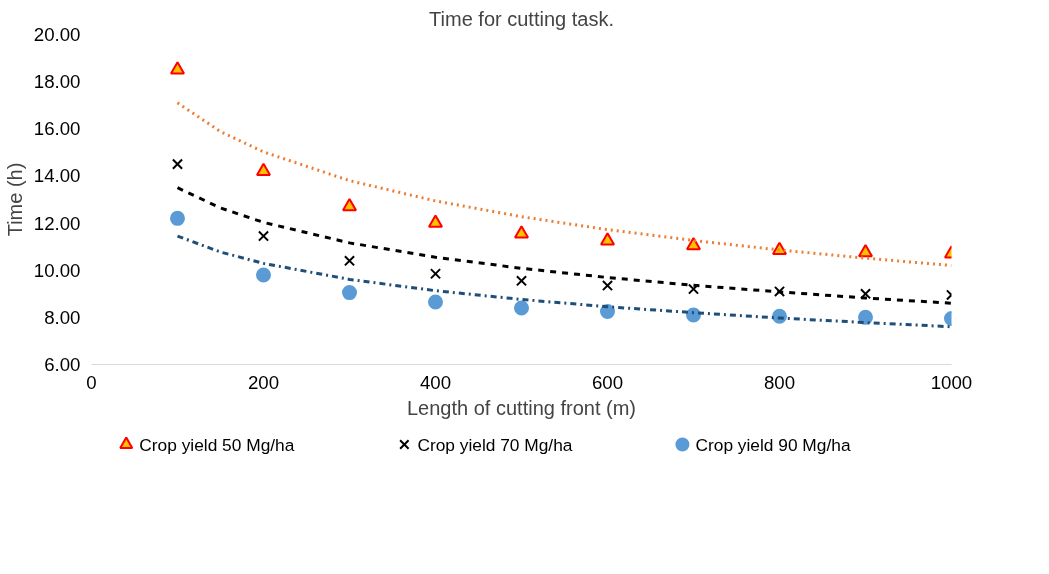 This screenshot has height=574, width=1049. What do you see at coordinates (91, 382) in the screenshot?
I see `x-tick-label: 0` at bounding box center [91, 382].